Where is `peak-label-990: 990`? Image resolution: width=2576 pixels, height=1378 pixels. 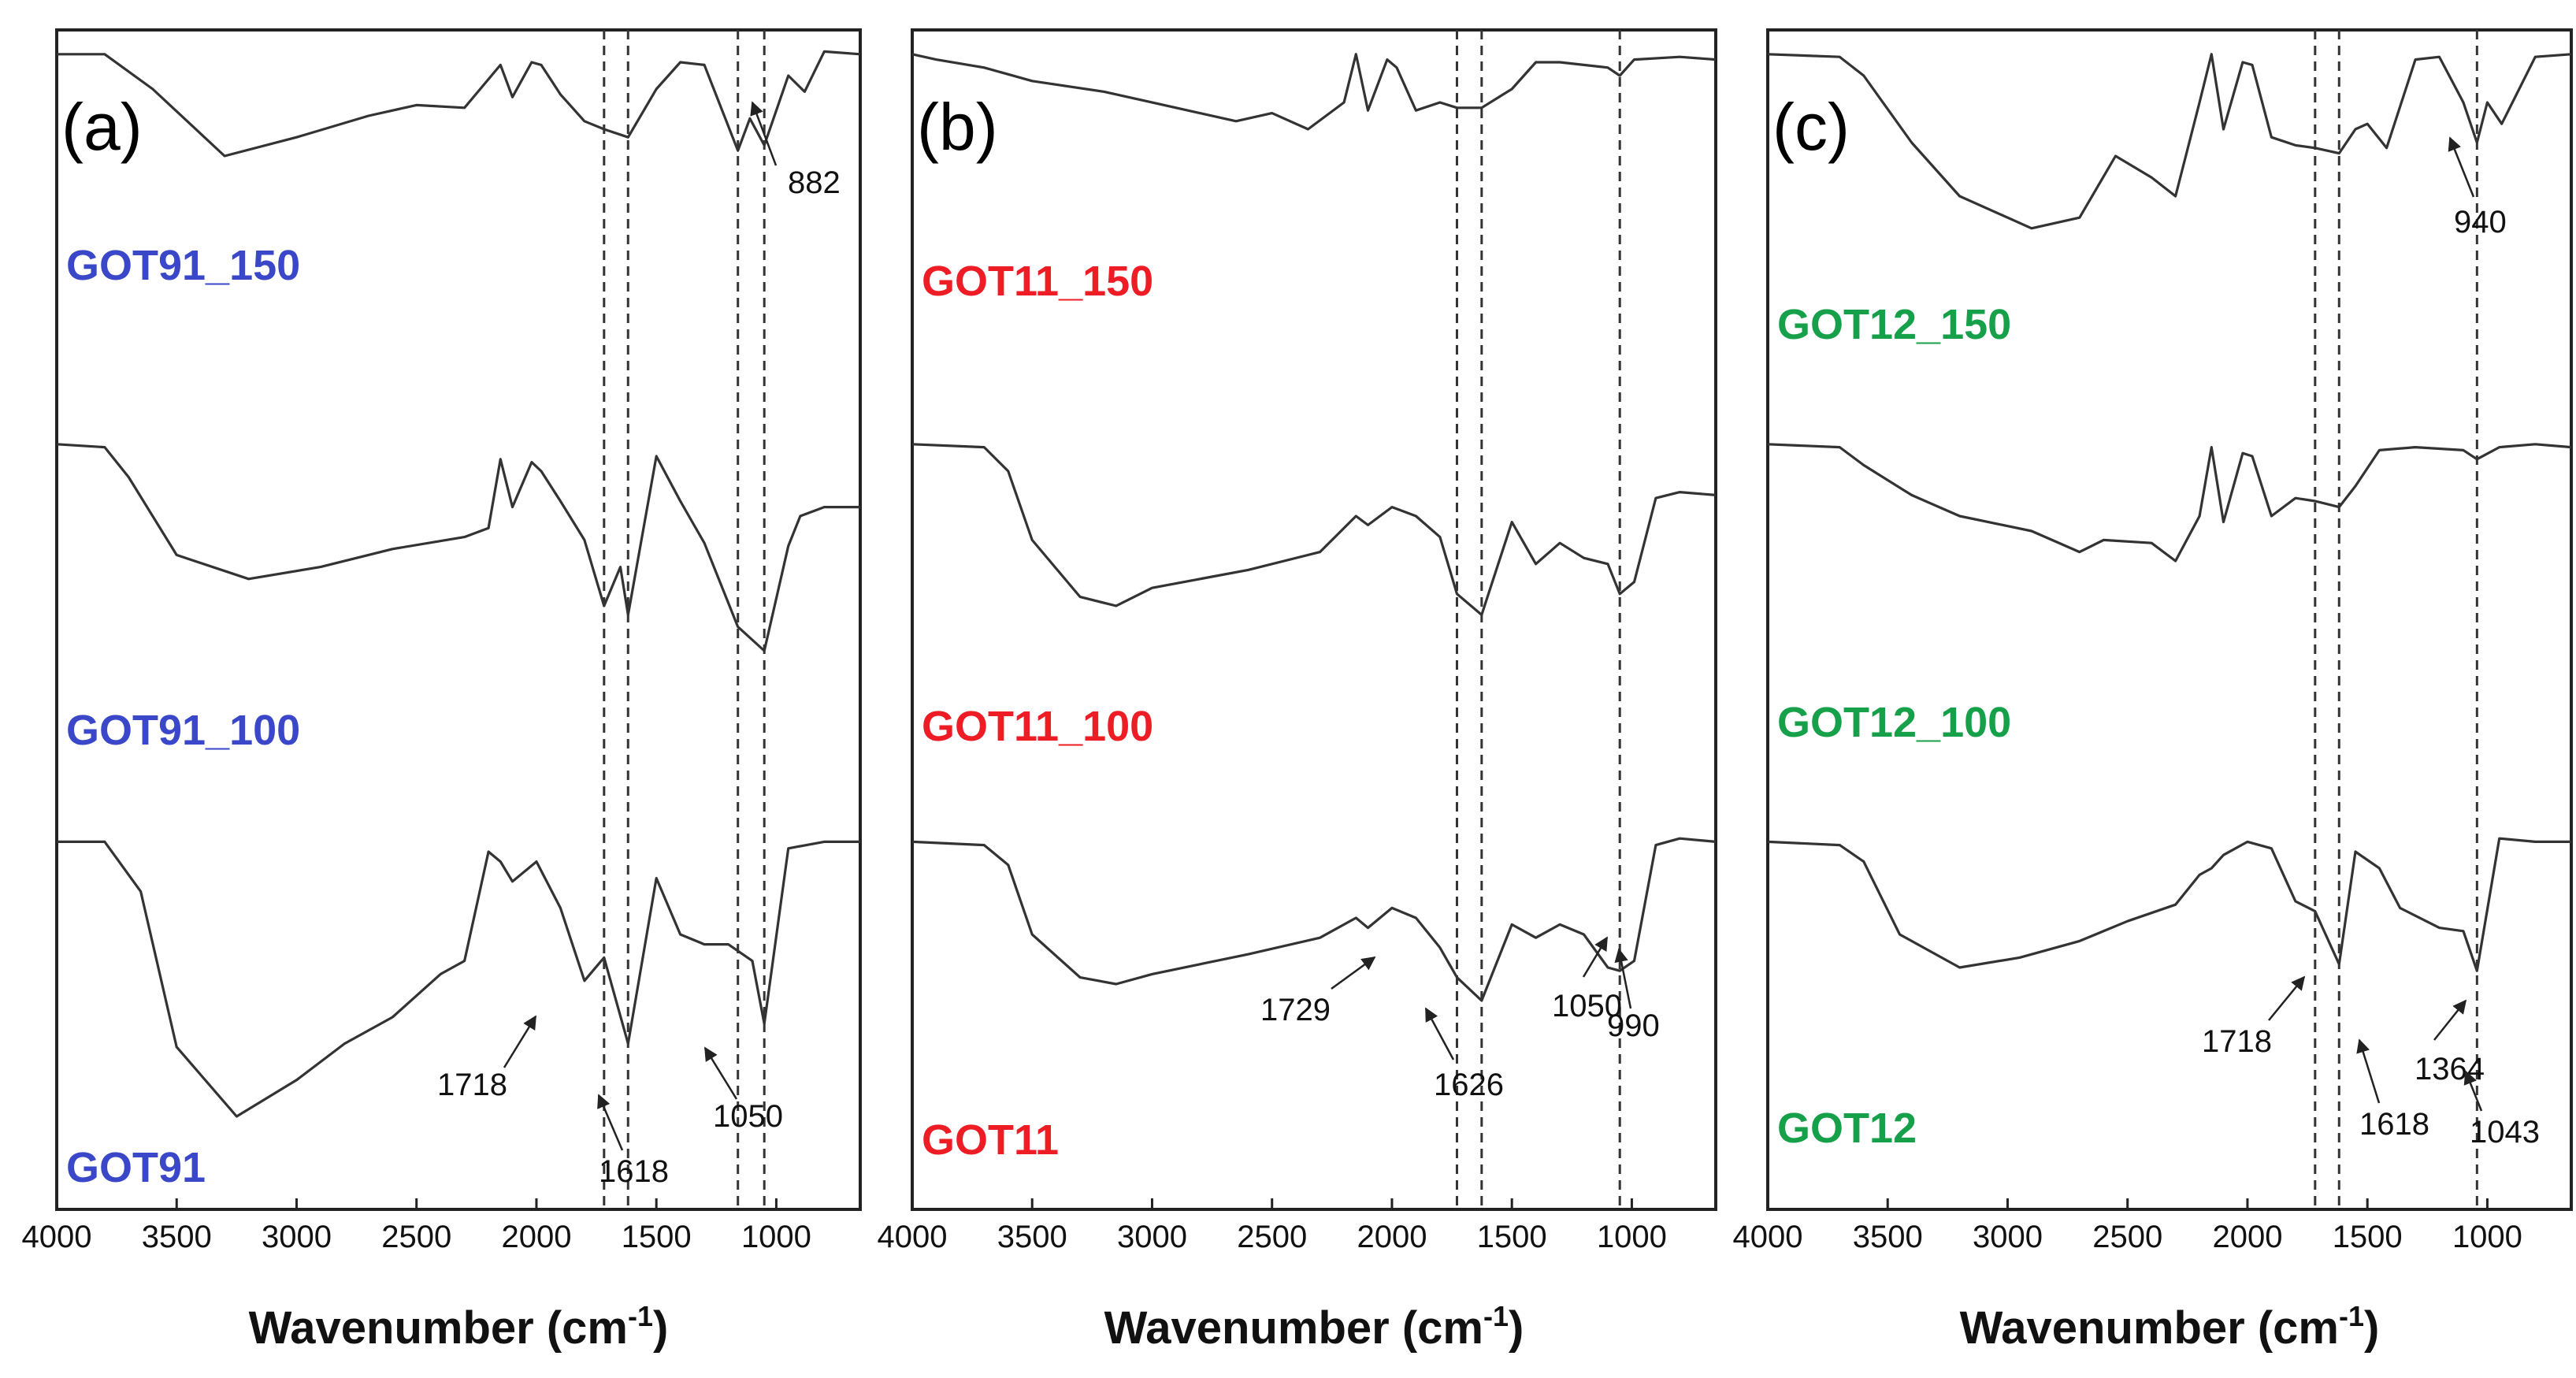 peak-label-990: 990 is located at coordinates (1633, 1025).